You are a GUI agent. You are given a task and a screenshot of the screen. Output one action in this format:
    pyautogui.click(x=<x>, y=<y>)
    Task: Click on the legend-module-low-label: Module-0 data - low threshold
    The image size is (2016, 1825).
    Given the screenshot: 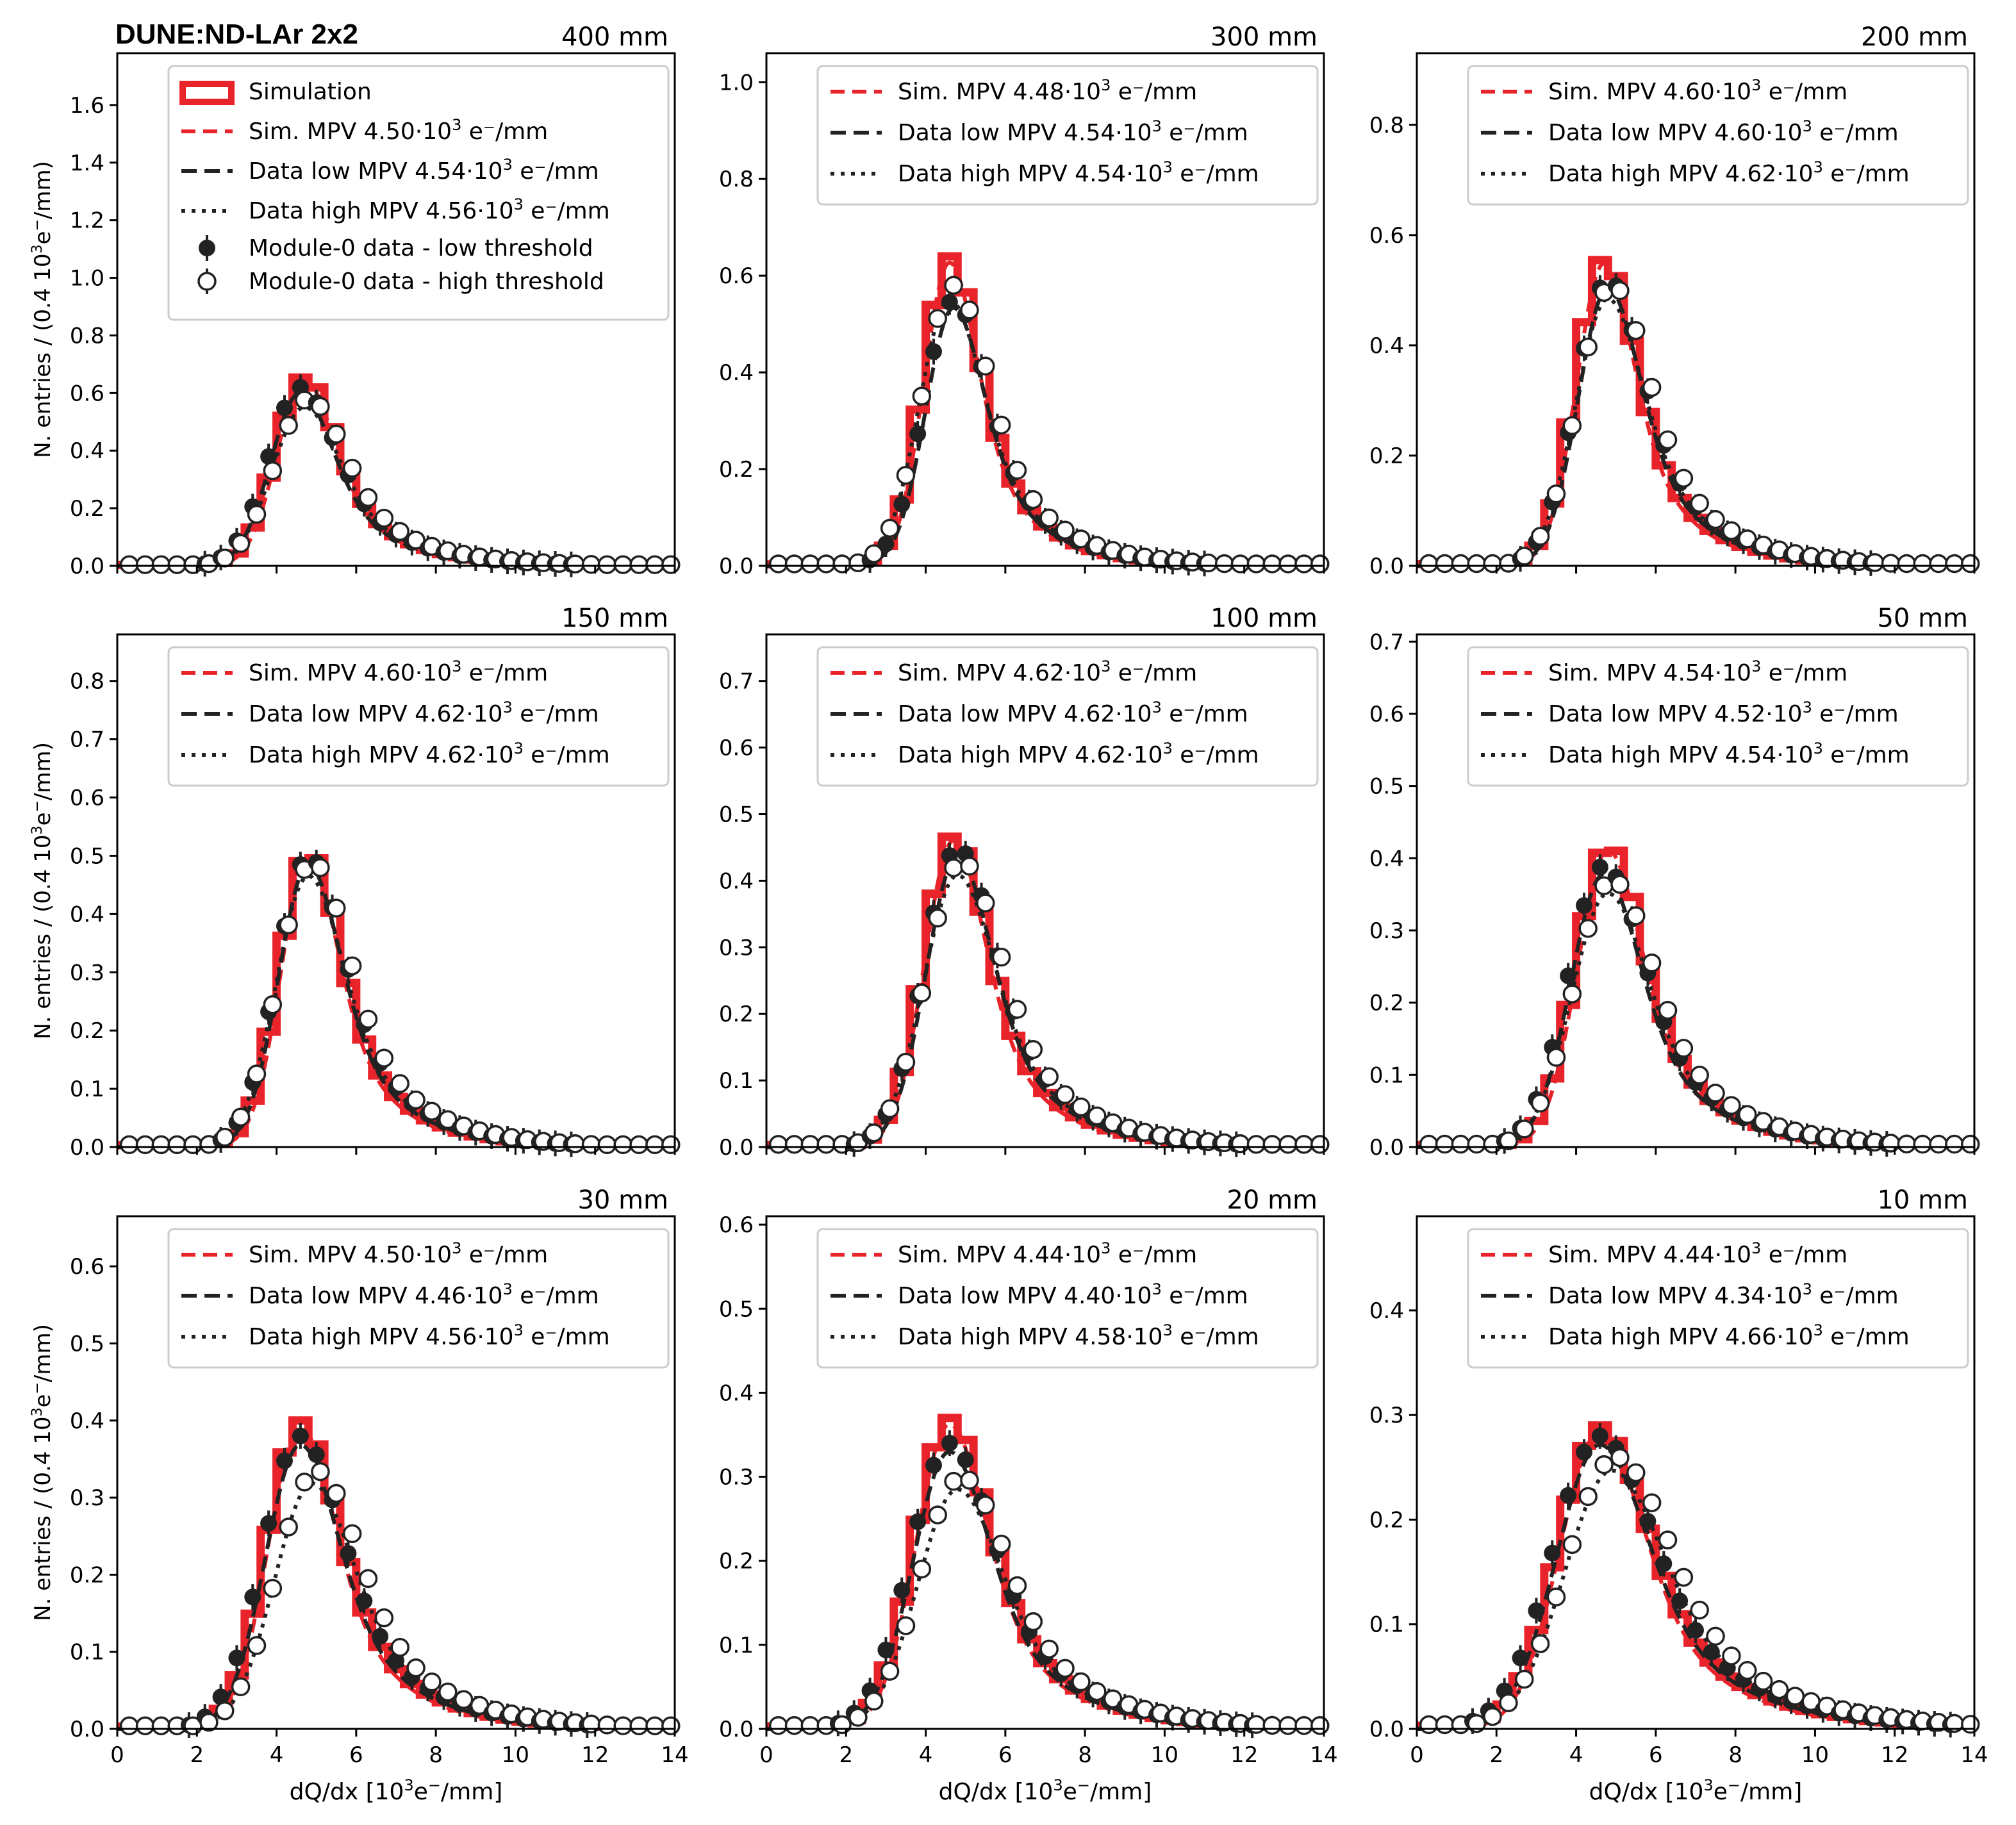 What is the action you would take?
    pyautogui.click(x=421, y=248)
    